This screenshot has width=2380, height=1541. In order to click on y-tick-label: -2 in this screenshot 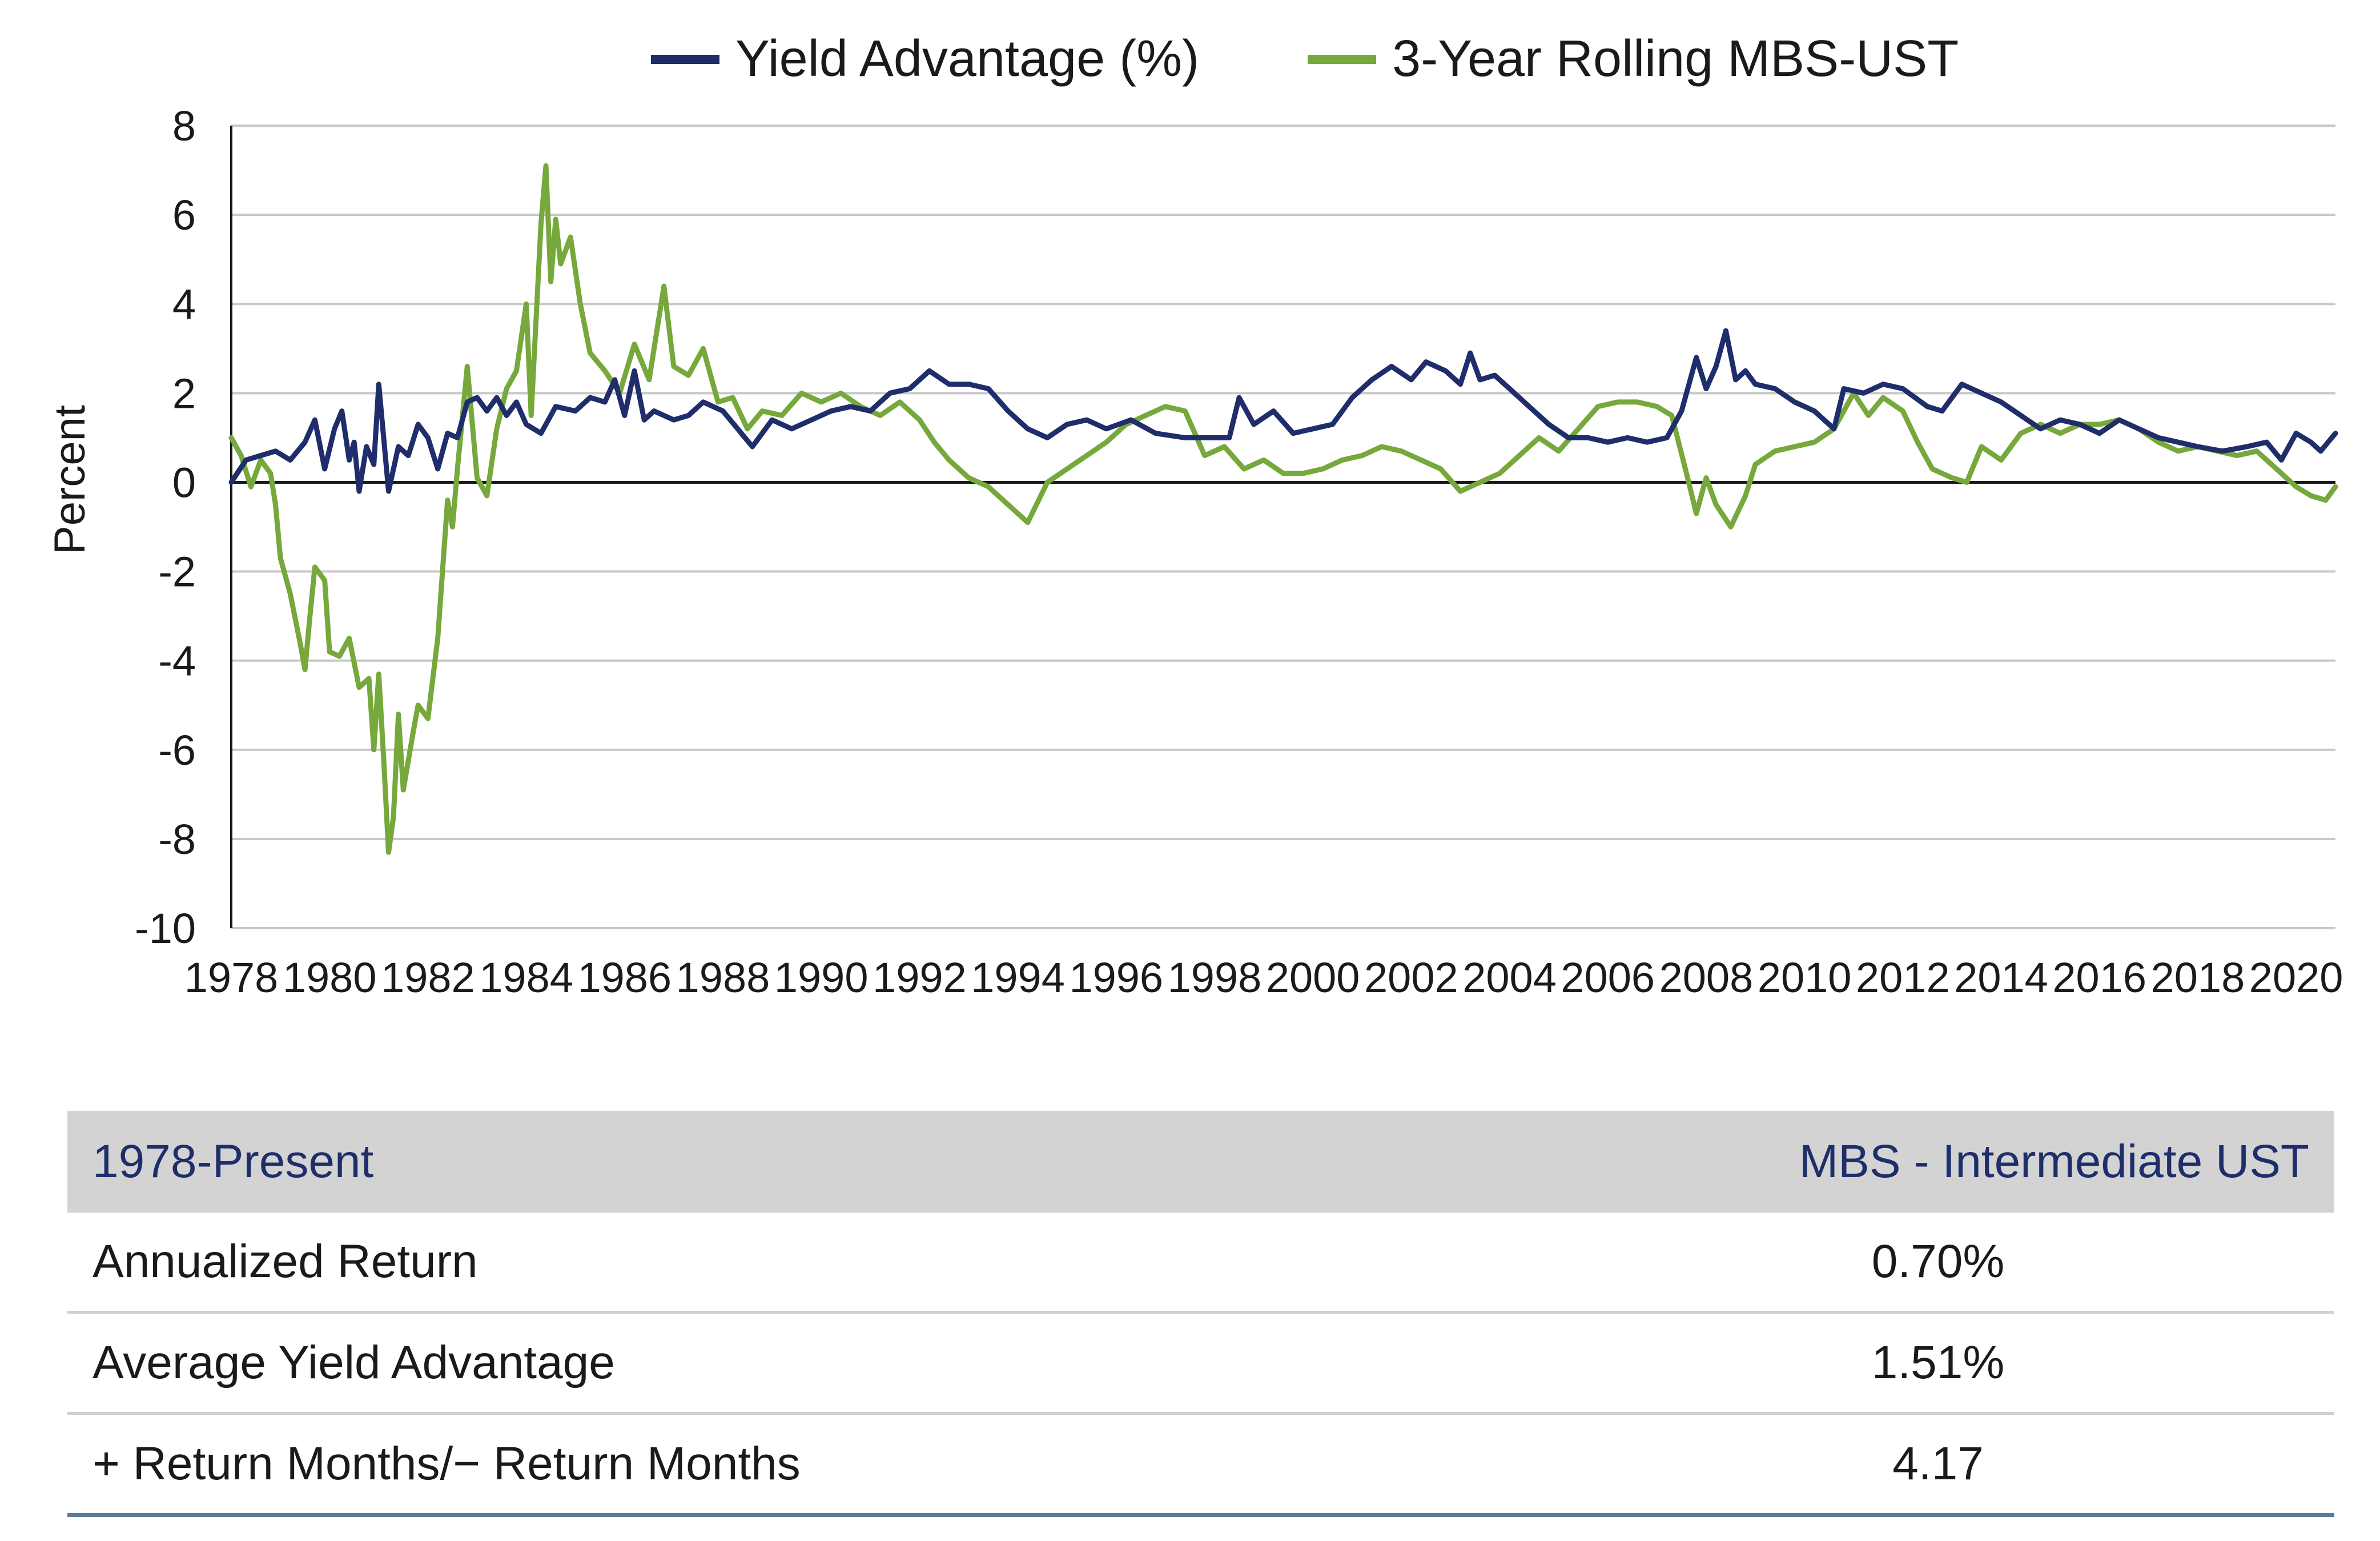, I will do `click(177, 572)`.